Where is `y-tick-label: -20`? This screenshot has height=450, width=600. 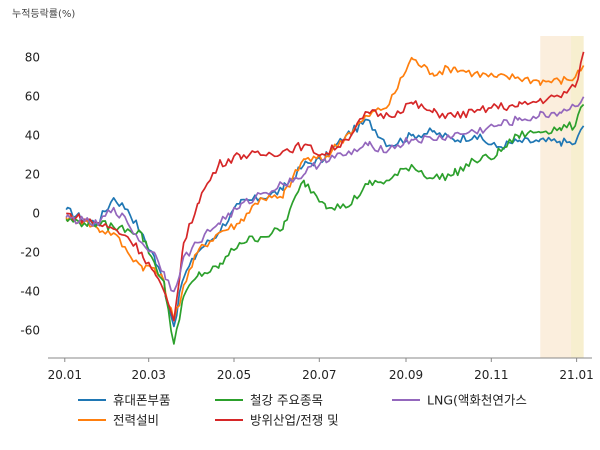
y-tick-label: -20 is located at coordinates (30, 252).